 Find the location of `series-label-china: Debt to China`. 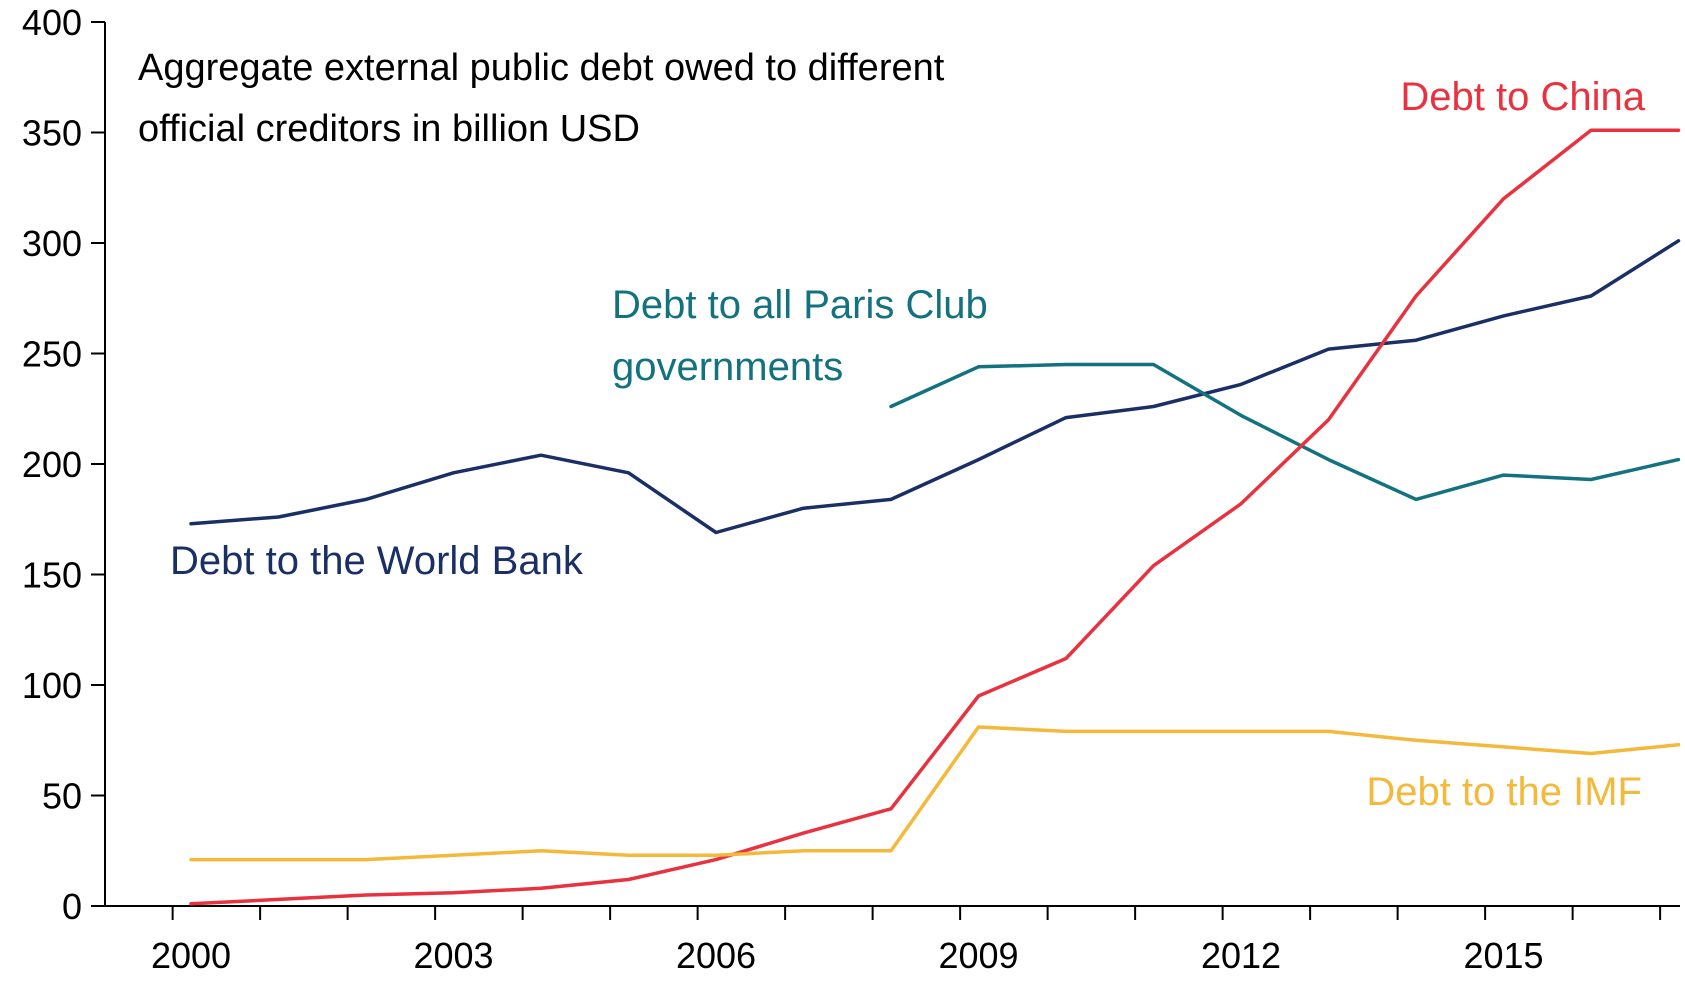

series-label-china: Debt to China is located at coordinates (1522, 97).